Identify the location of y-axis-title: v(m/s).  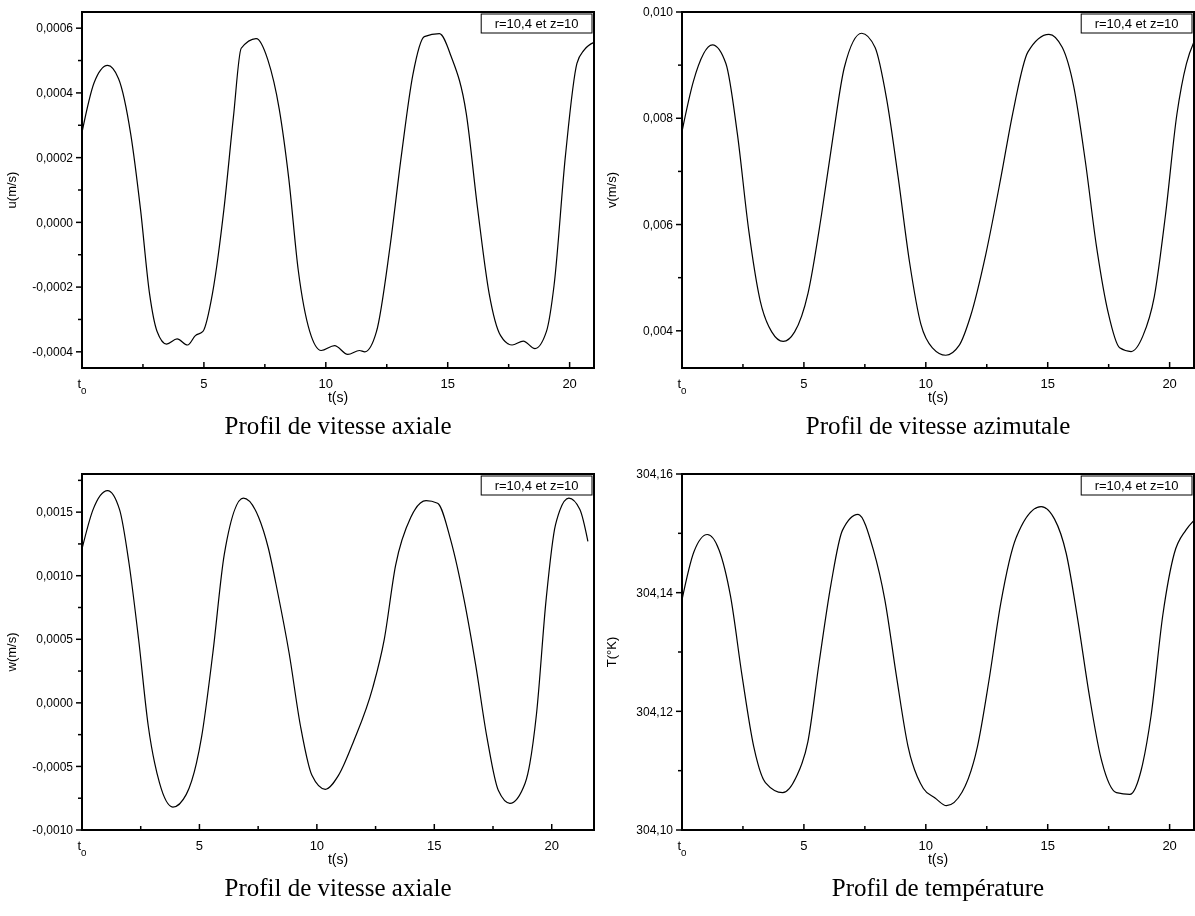
(611, 190).